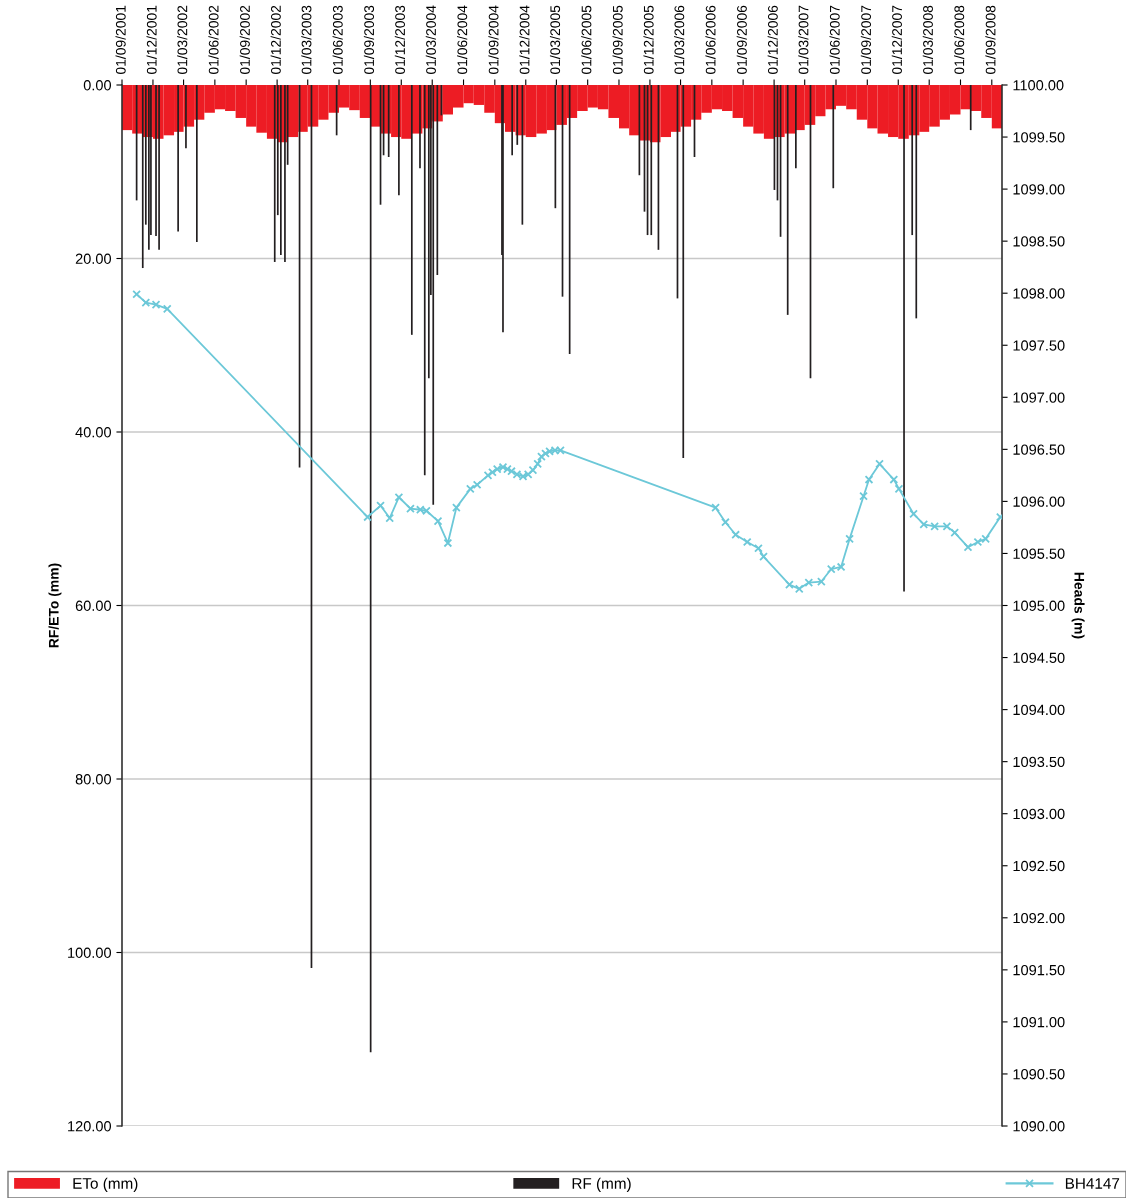 This screenshot has height=1198, width=1126. Describe the element at coordinates (741, 40) in the screenshot. I see `x-tick-label: 01/09/2006` at that location.